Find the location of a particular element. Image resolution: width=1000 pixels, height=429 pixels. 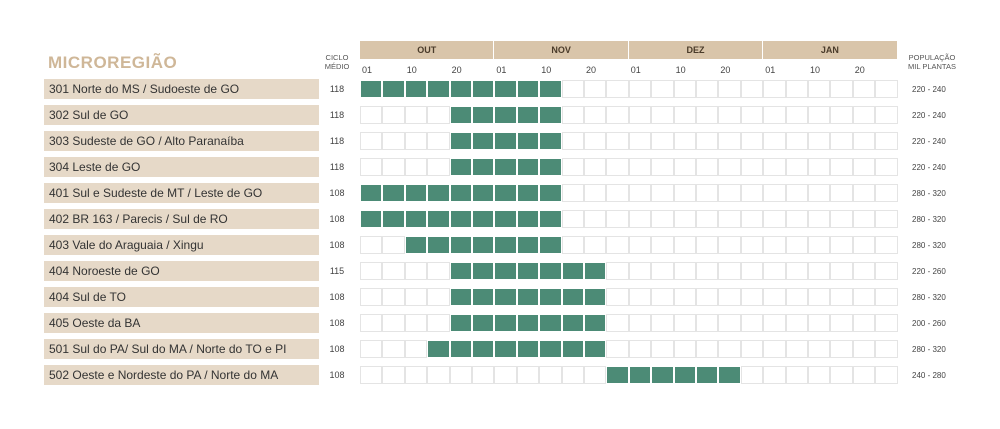

microregion-label: 303 Sudeste de GO / Alto Paranaíba is located at coordinates (181, 141).